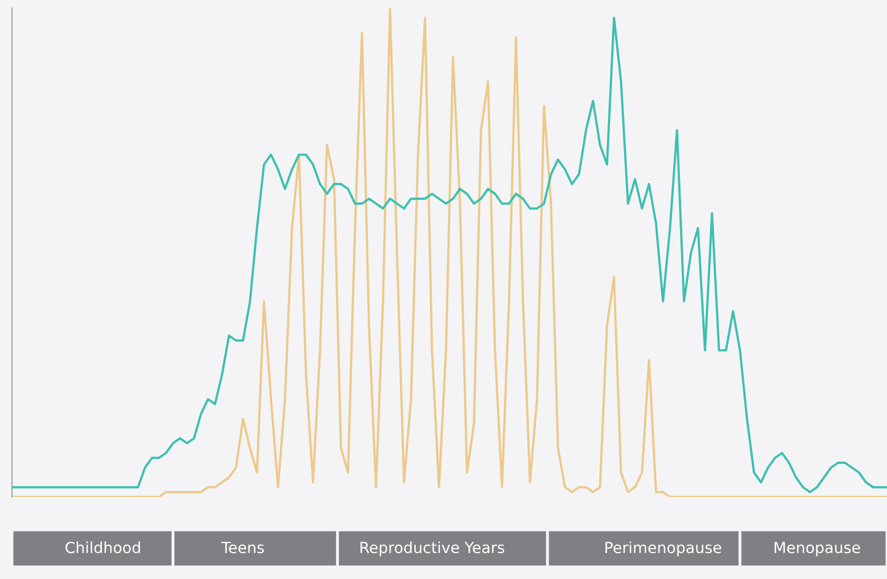  I want to click on x-tick-label: Childhood, so click(103, 547).